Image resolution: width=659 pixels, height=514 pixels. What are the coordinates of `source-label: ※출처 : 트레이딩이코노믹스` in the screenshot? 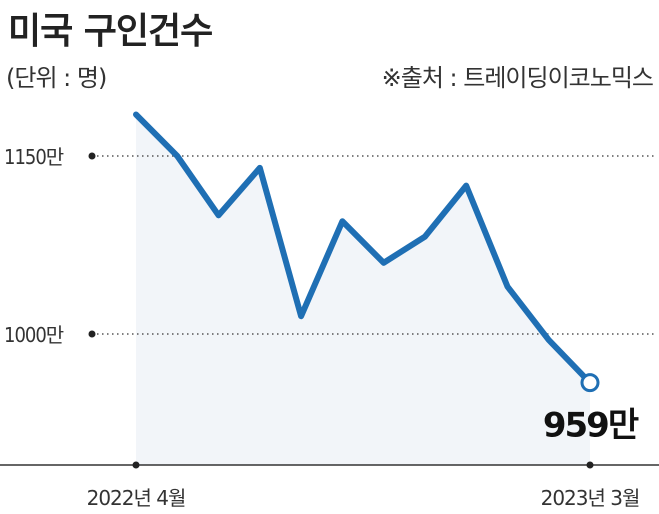 It's located at (517, 78).